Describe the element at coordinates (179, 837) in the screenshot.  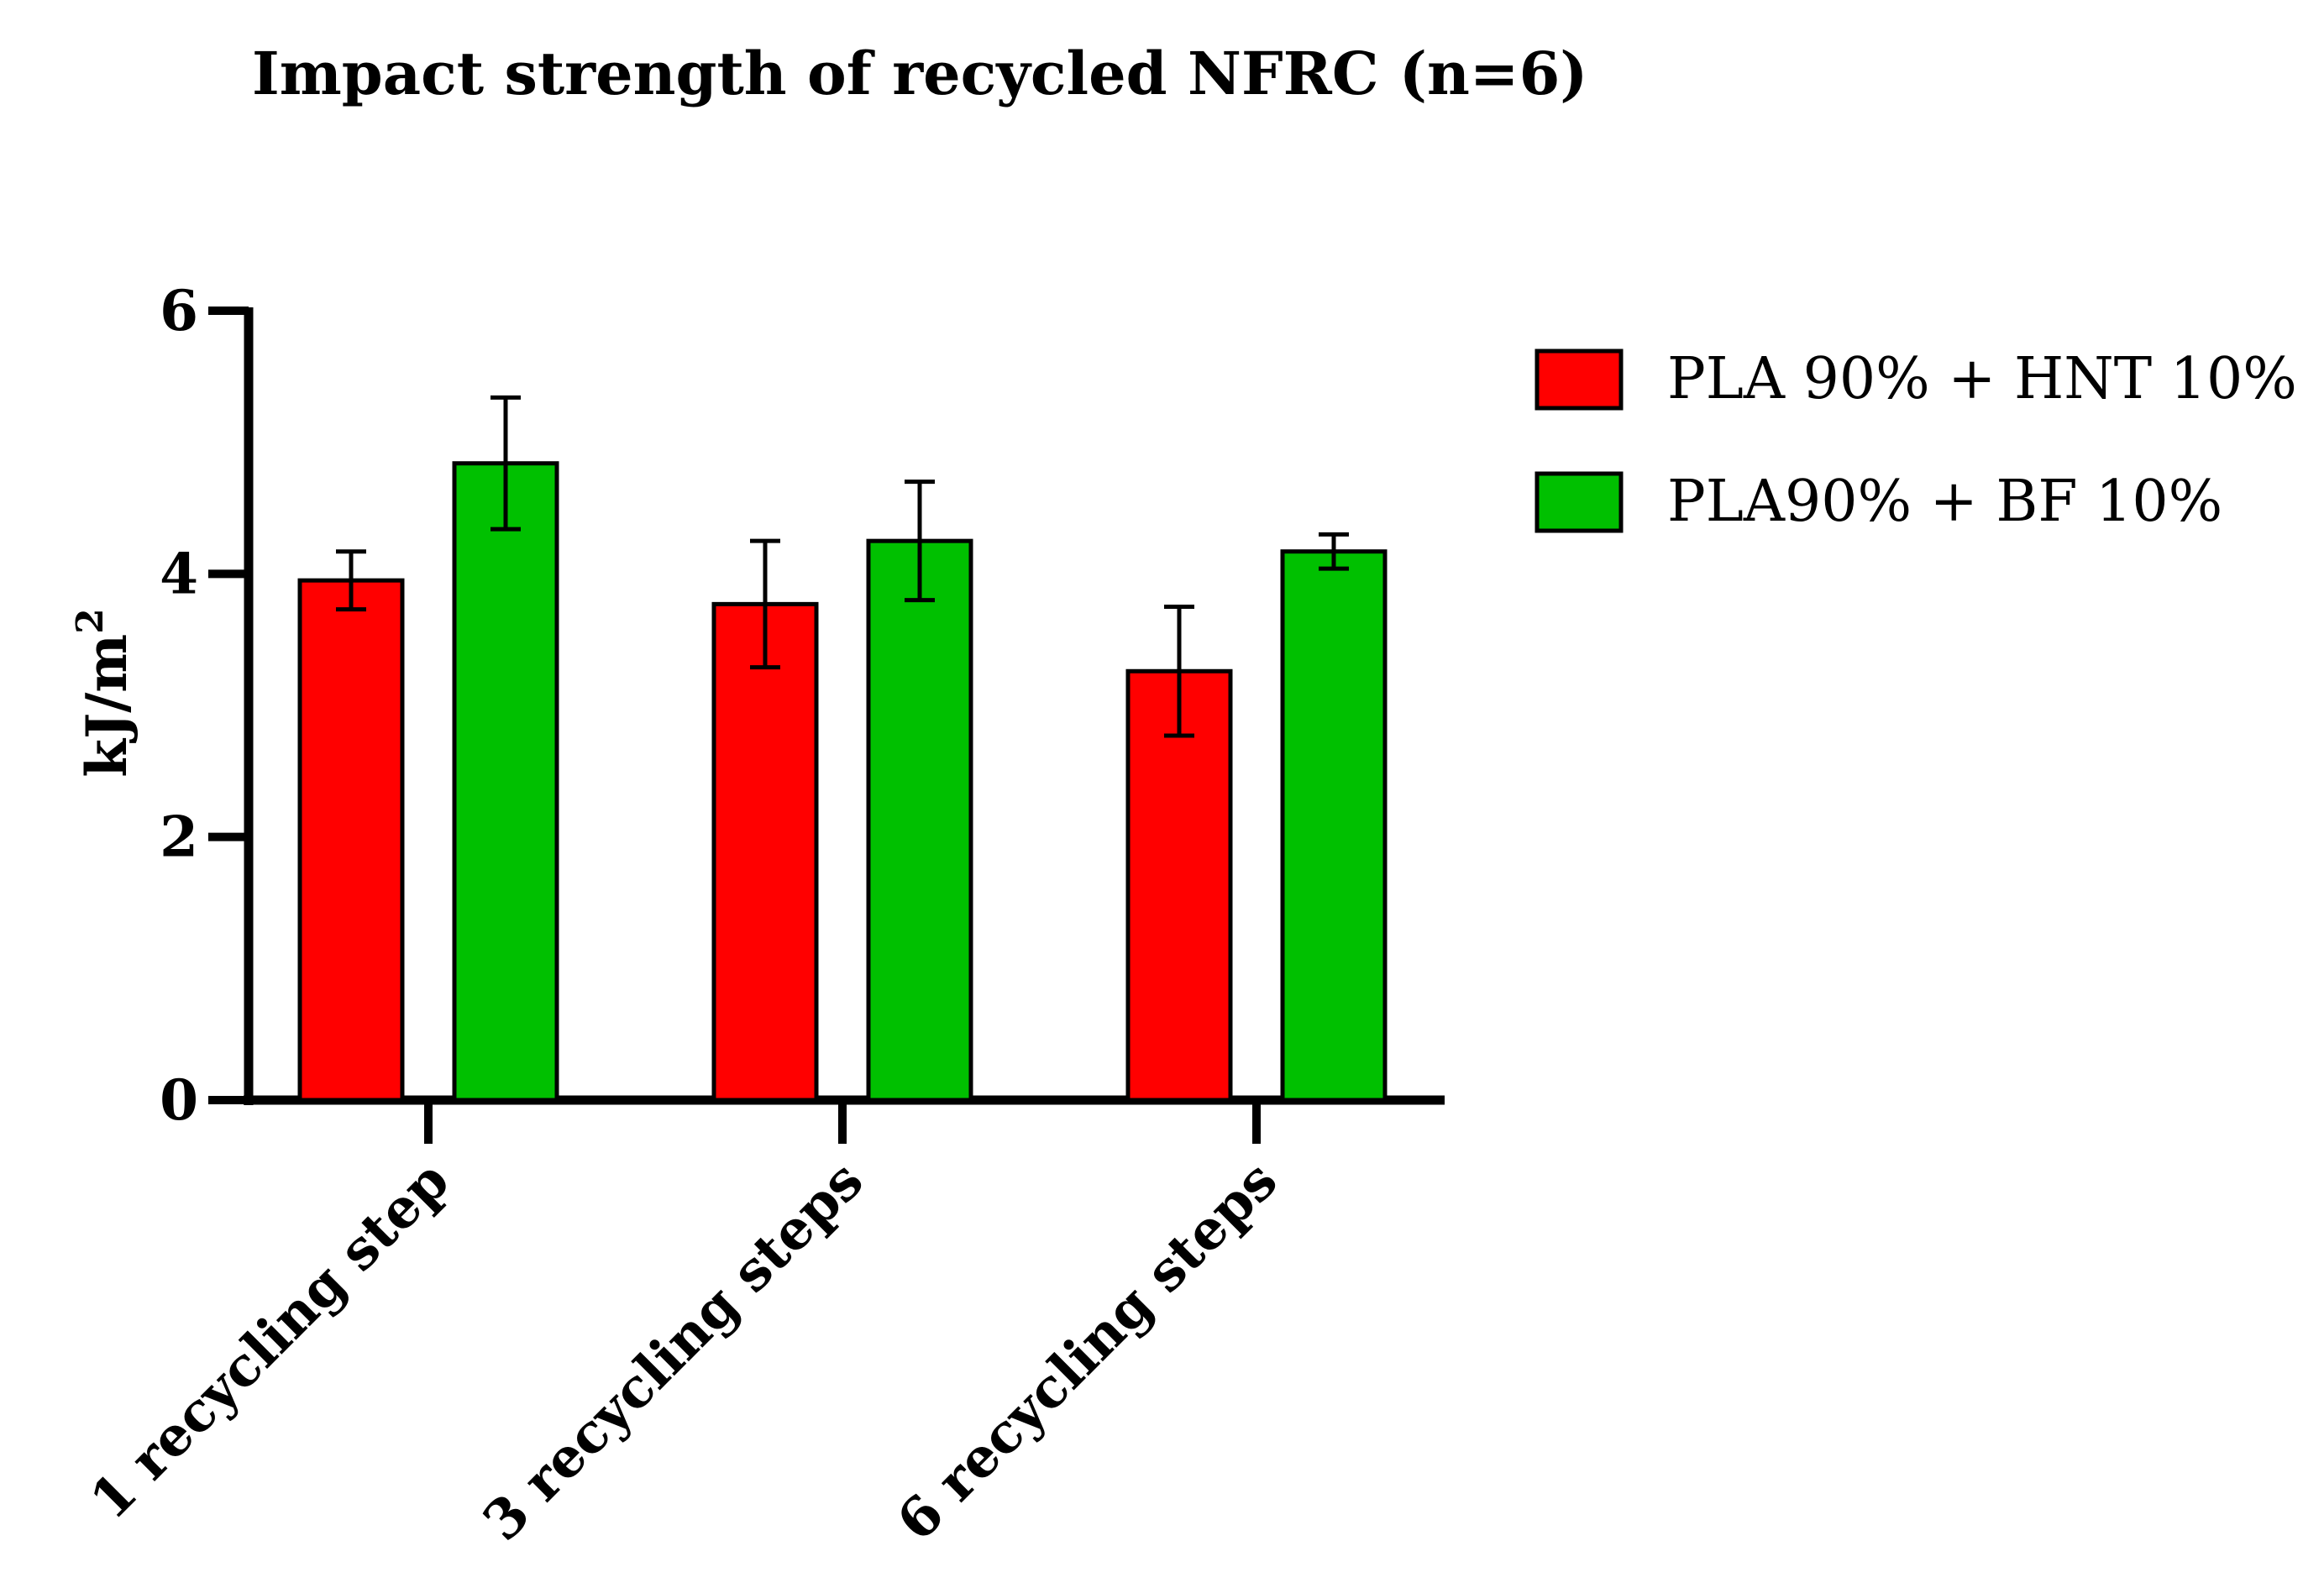
I see `y-tick-label: 2` at that location.